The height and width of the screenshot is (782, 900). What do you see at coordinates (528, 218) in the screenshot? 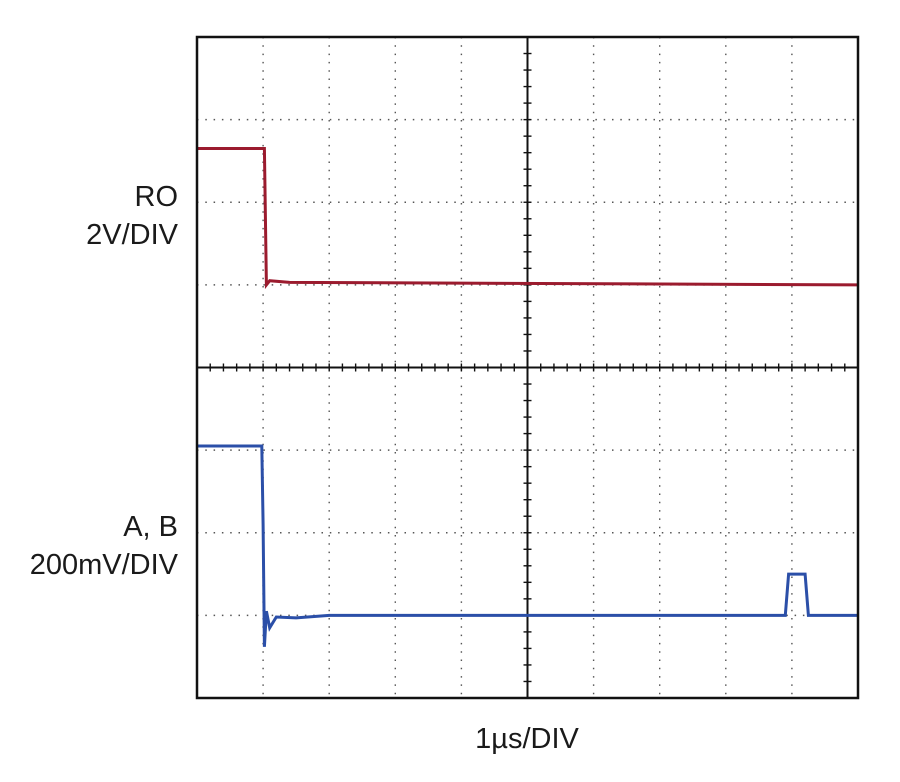
I see `ro-trace` at bounding box center [528, 218].